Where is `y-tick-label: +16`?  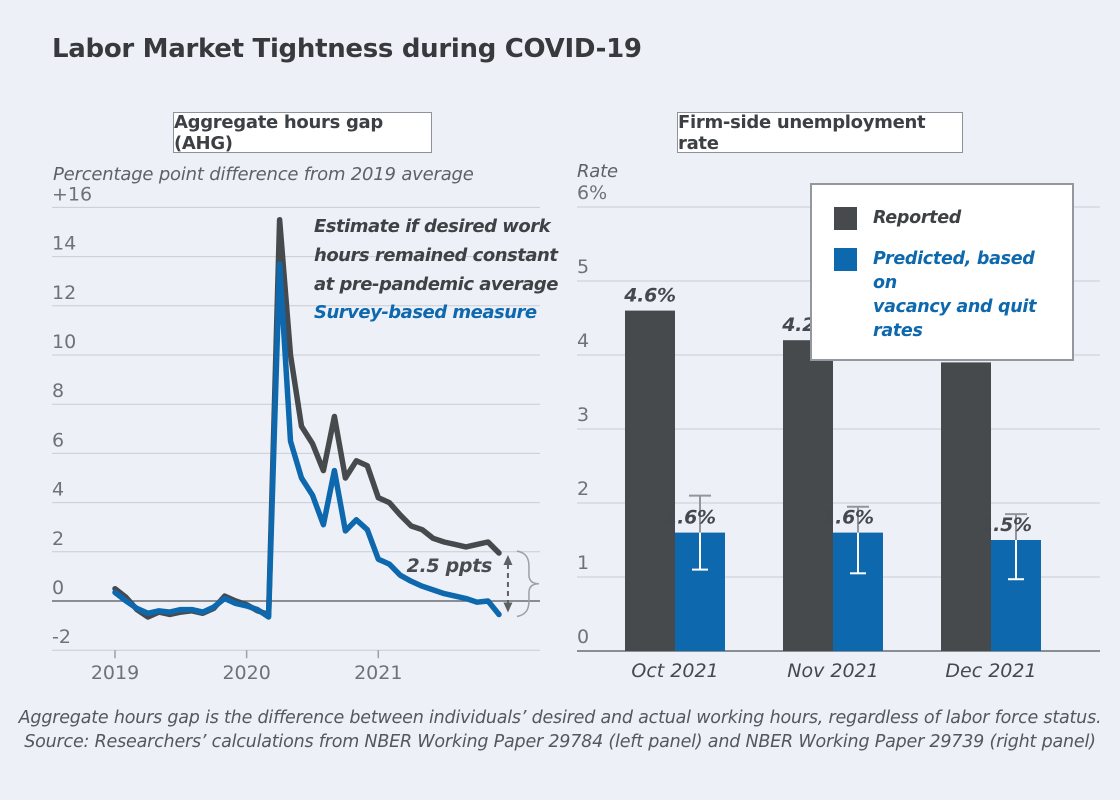
y-tick-label: +16 is located at coordinates (72, 194).